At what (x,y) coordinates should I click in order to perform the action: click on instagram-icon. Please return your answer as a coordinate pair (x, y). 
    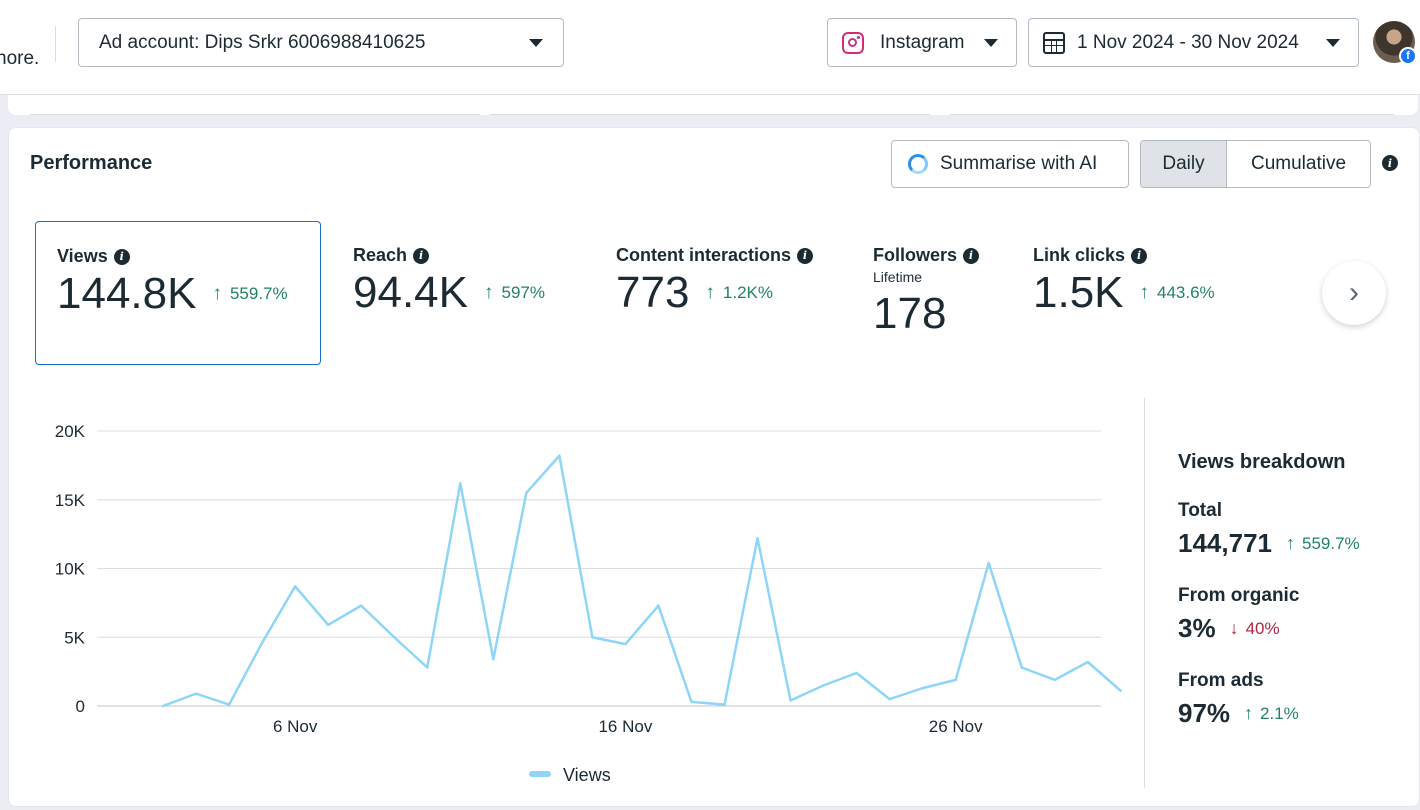
    Looking at the image, I should click on (853, 42).